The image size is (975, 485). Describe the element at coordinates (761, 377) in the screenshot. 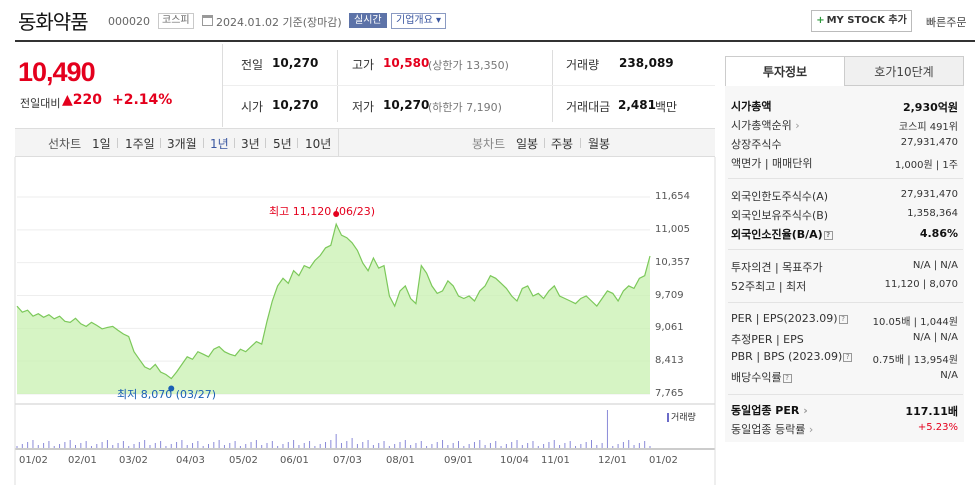

I see `info-label: 배당수익률?` at that location.